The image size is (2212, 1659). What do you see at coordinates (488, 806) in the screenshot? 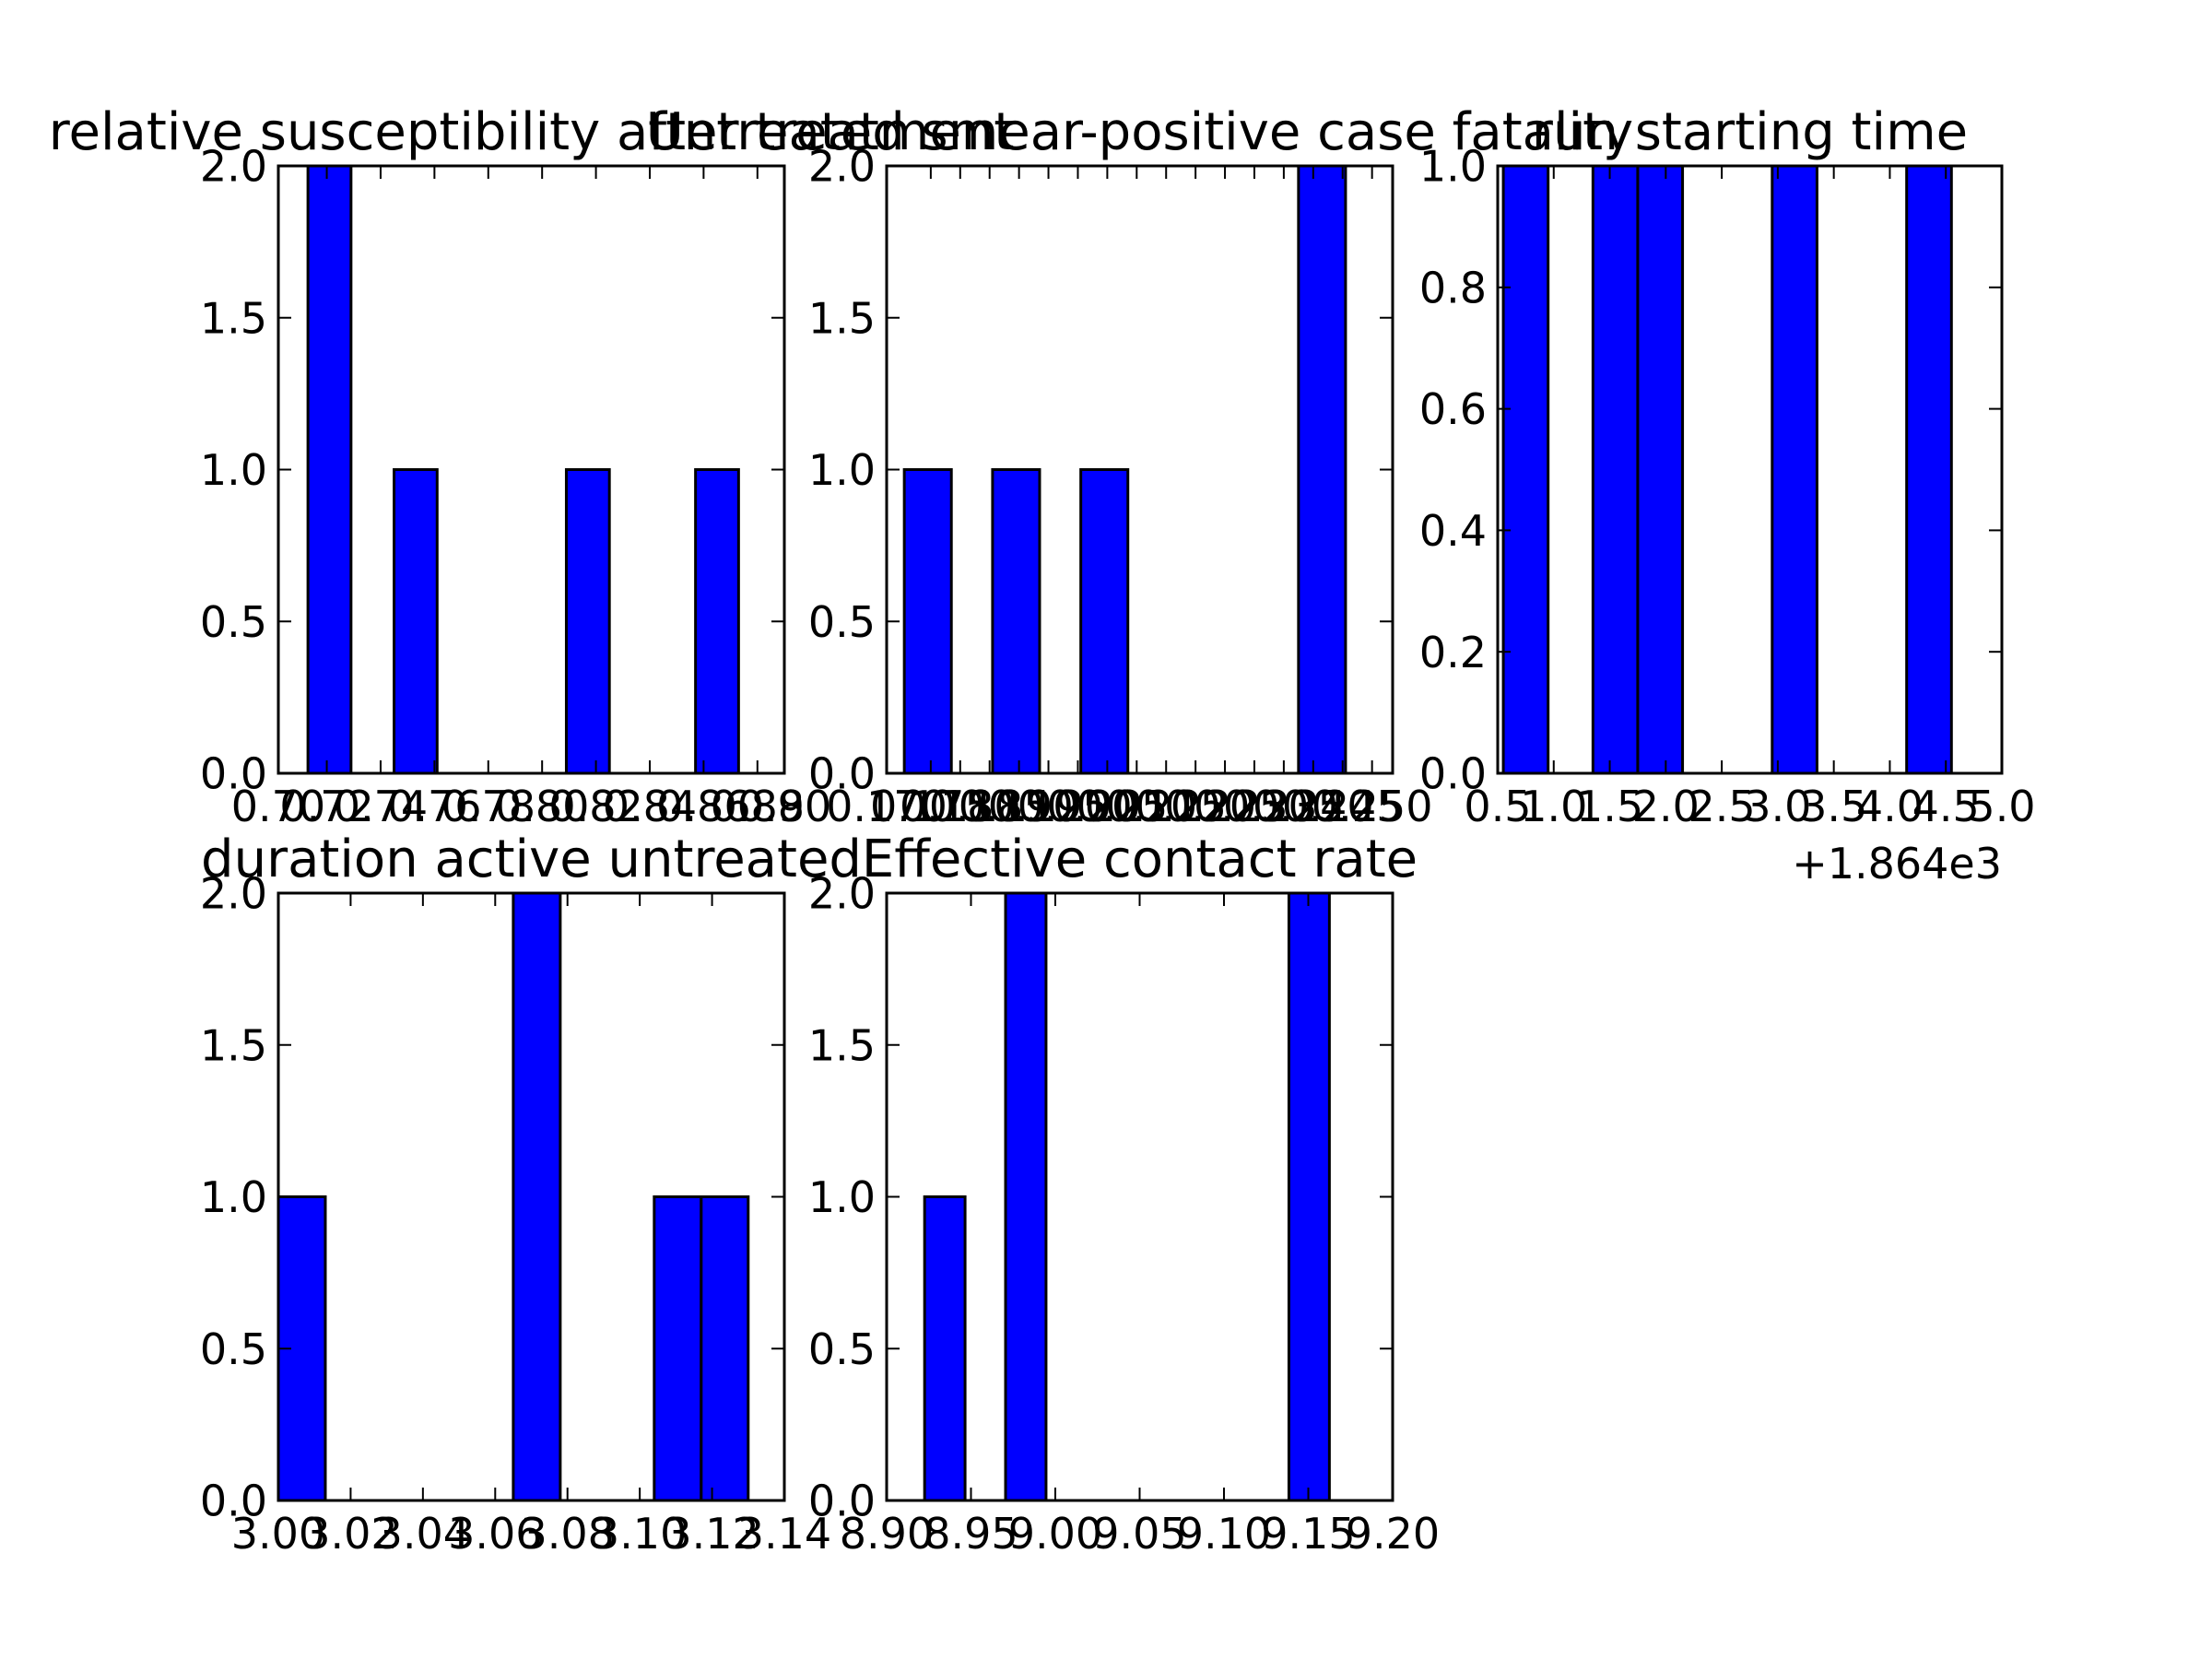
I see `x-tick-label: 0.78` at bounding box center [488, 806].